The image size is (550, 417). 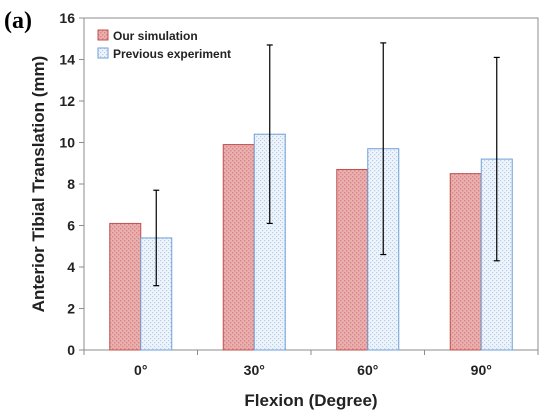 I want to click on legend-label: Our simulation, so click(x=155, y=36).